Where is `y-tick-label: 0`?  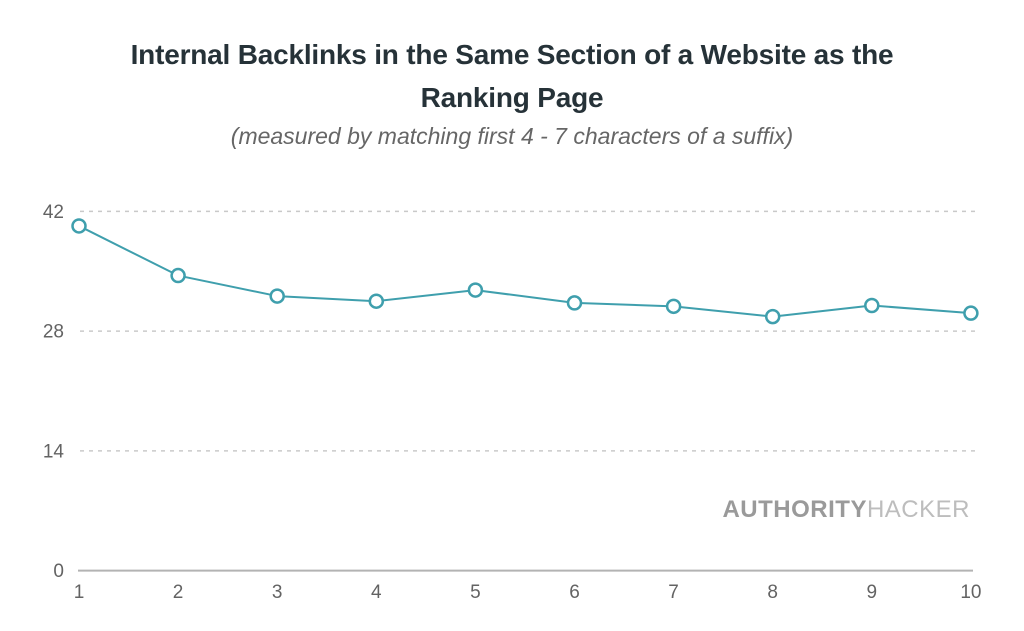 y-tick-label: 0 is located at coordinates (58, 571).